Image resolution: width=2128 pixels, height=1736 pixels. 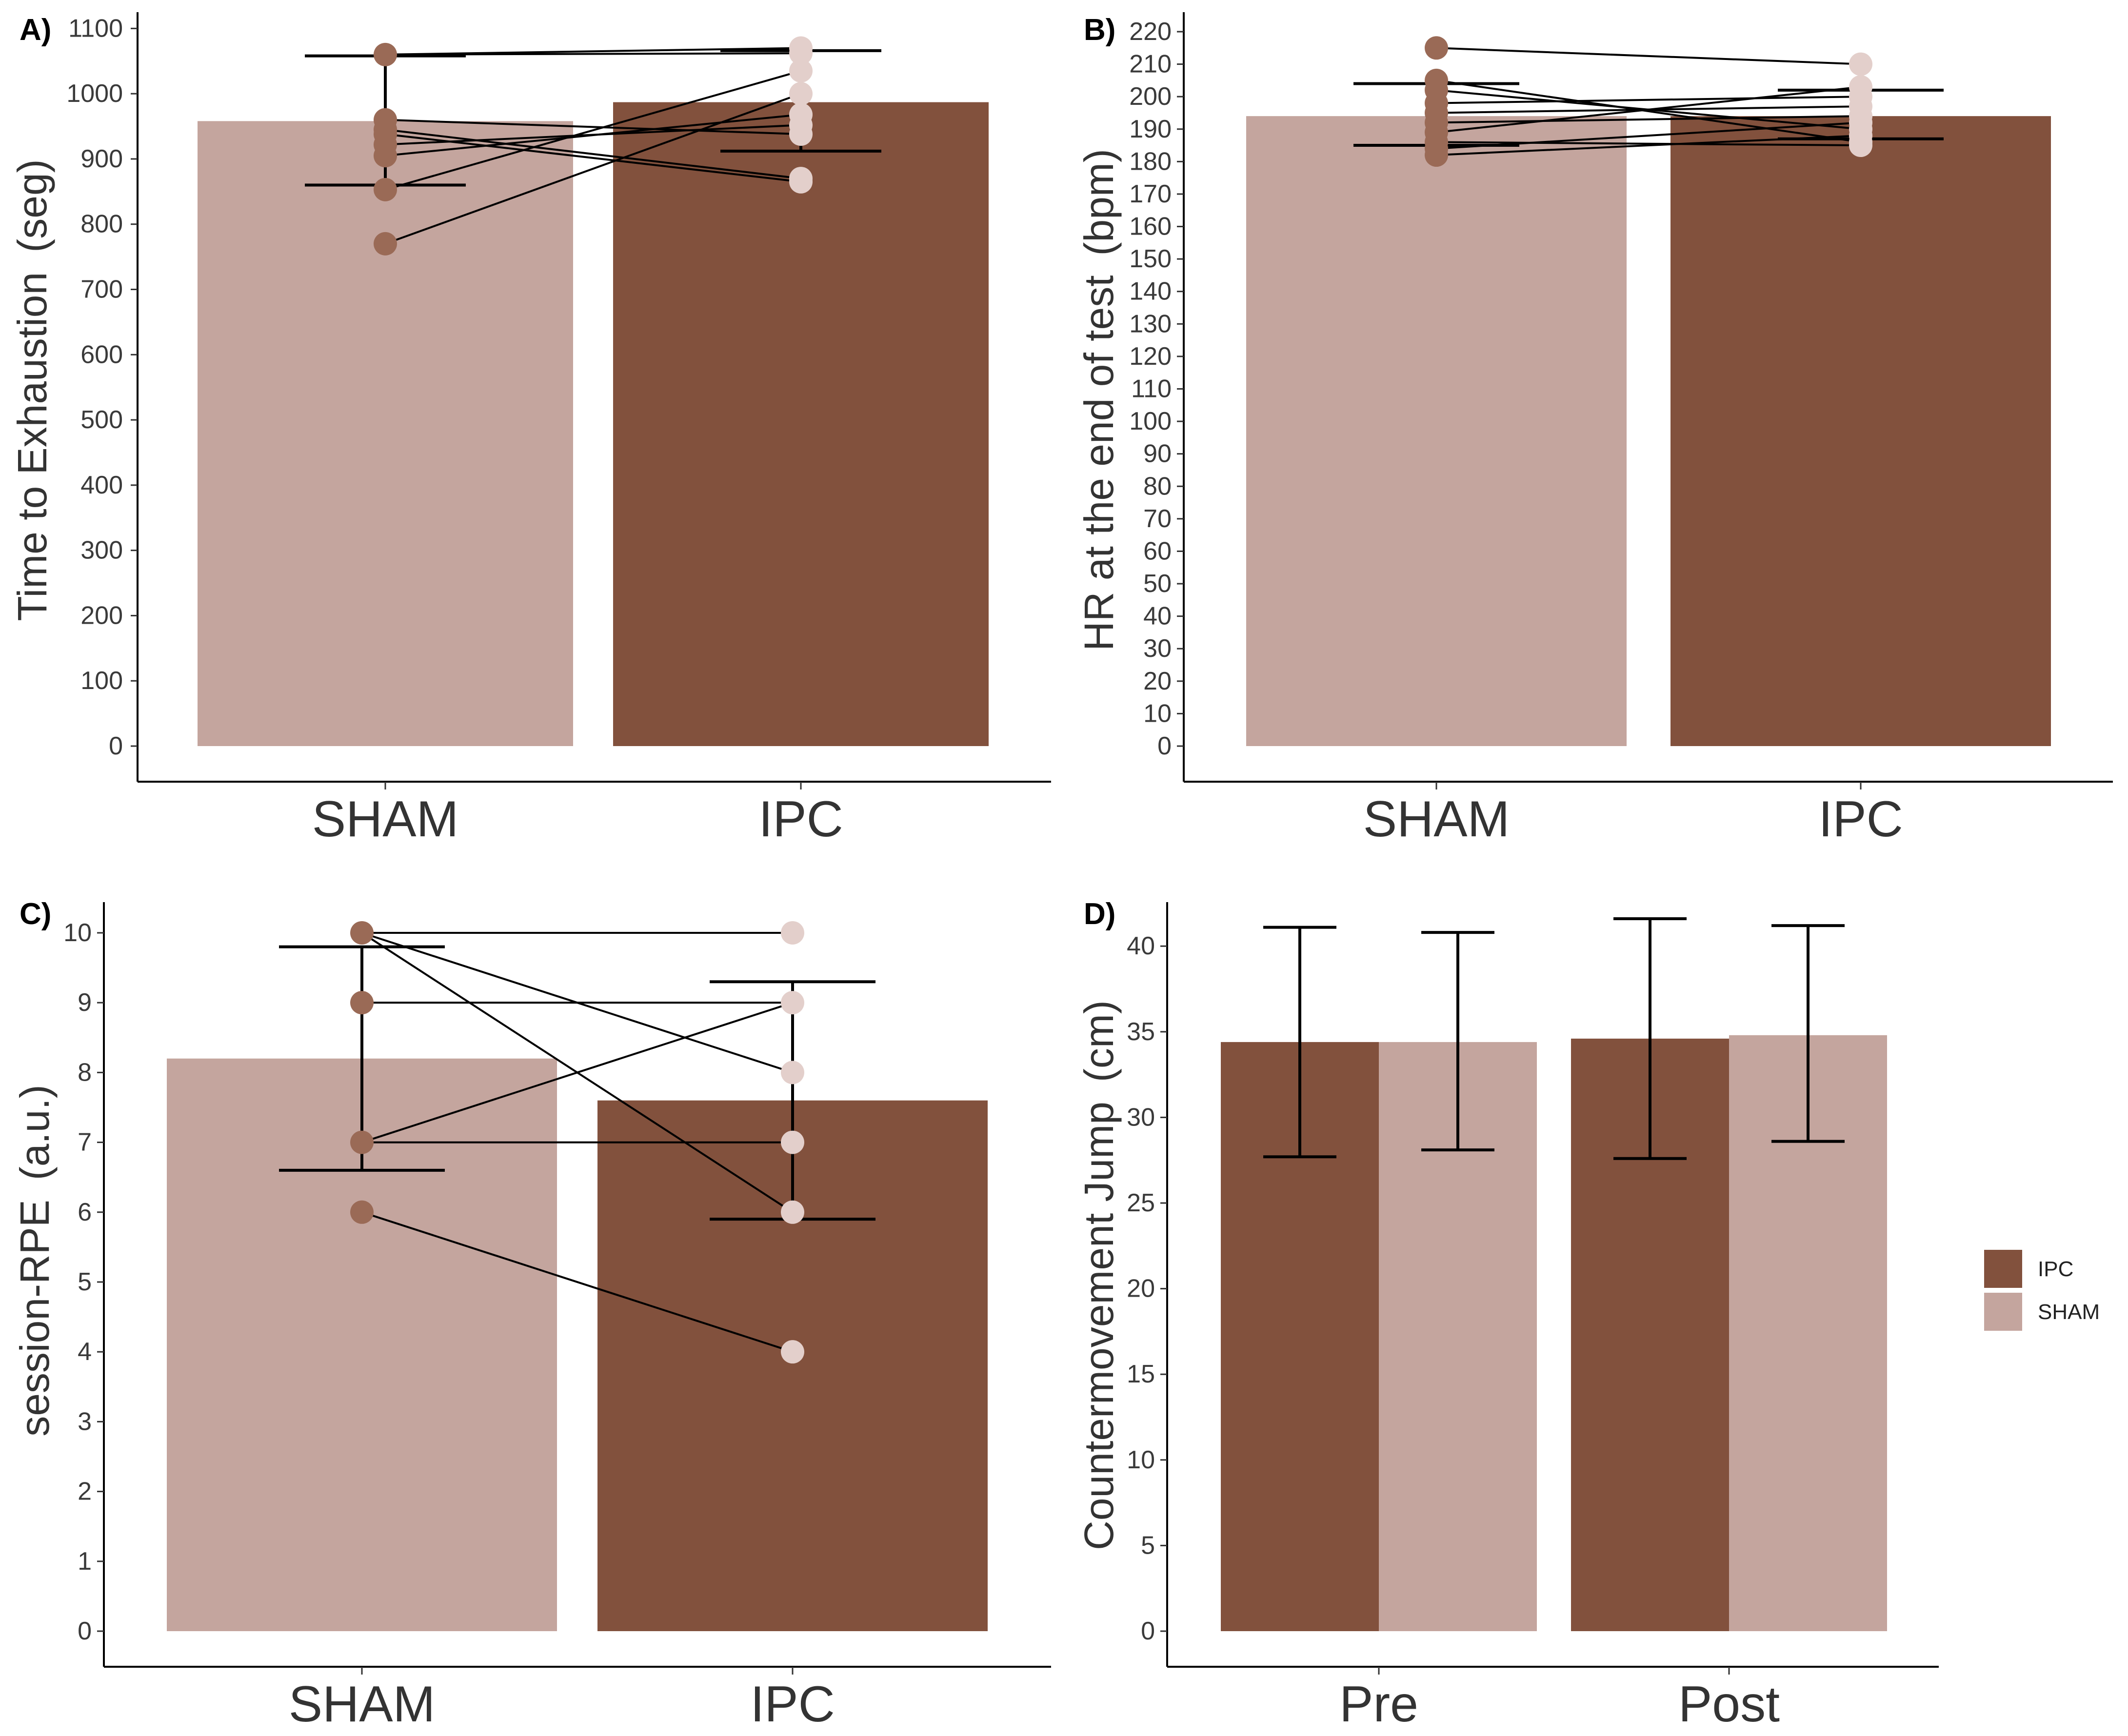 I want to click on y-tick-label: 180, so click(x=1151, y=161).